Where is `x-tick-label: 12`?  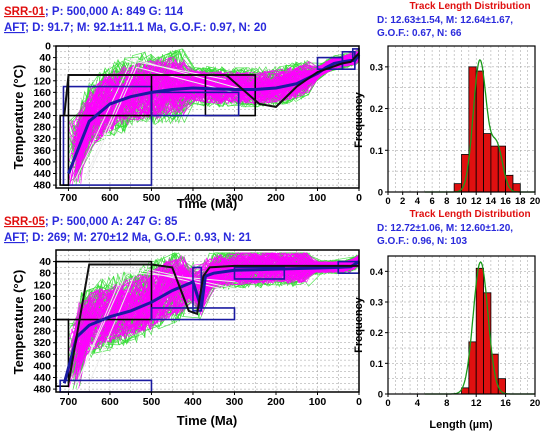
x-tick-label: 12 is located at coordinates (476, 201).